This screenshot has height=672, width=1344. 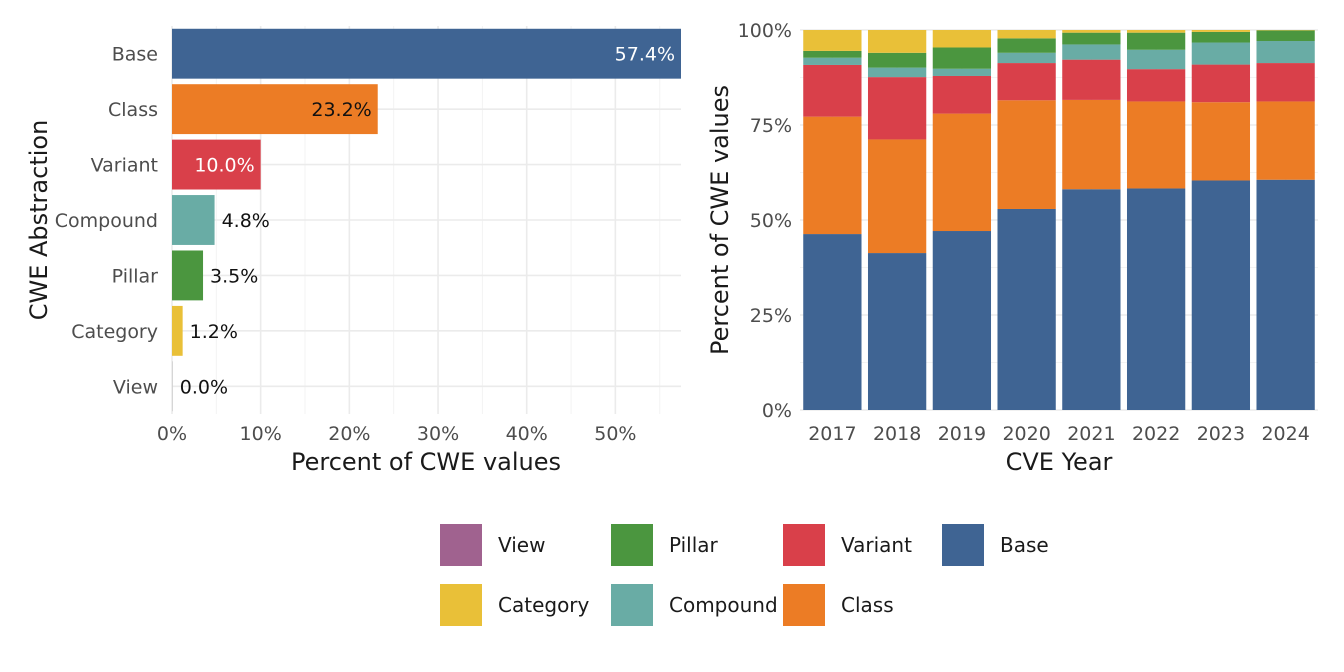 I want to click on x-tick-2022: 2022, so click(x=1156, y=434).